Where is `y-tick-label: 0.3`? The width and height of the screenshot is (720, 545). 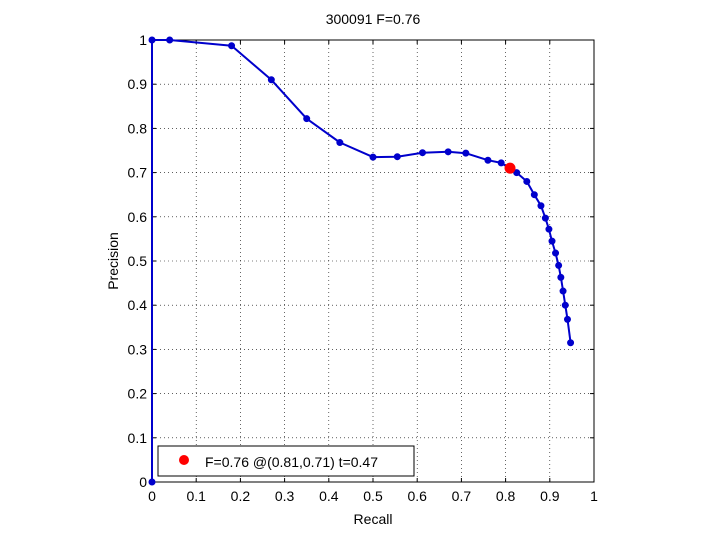 y-tick-label: 0.3 is located at coordinates (138, 349).